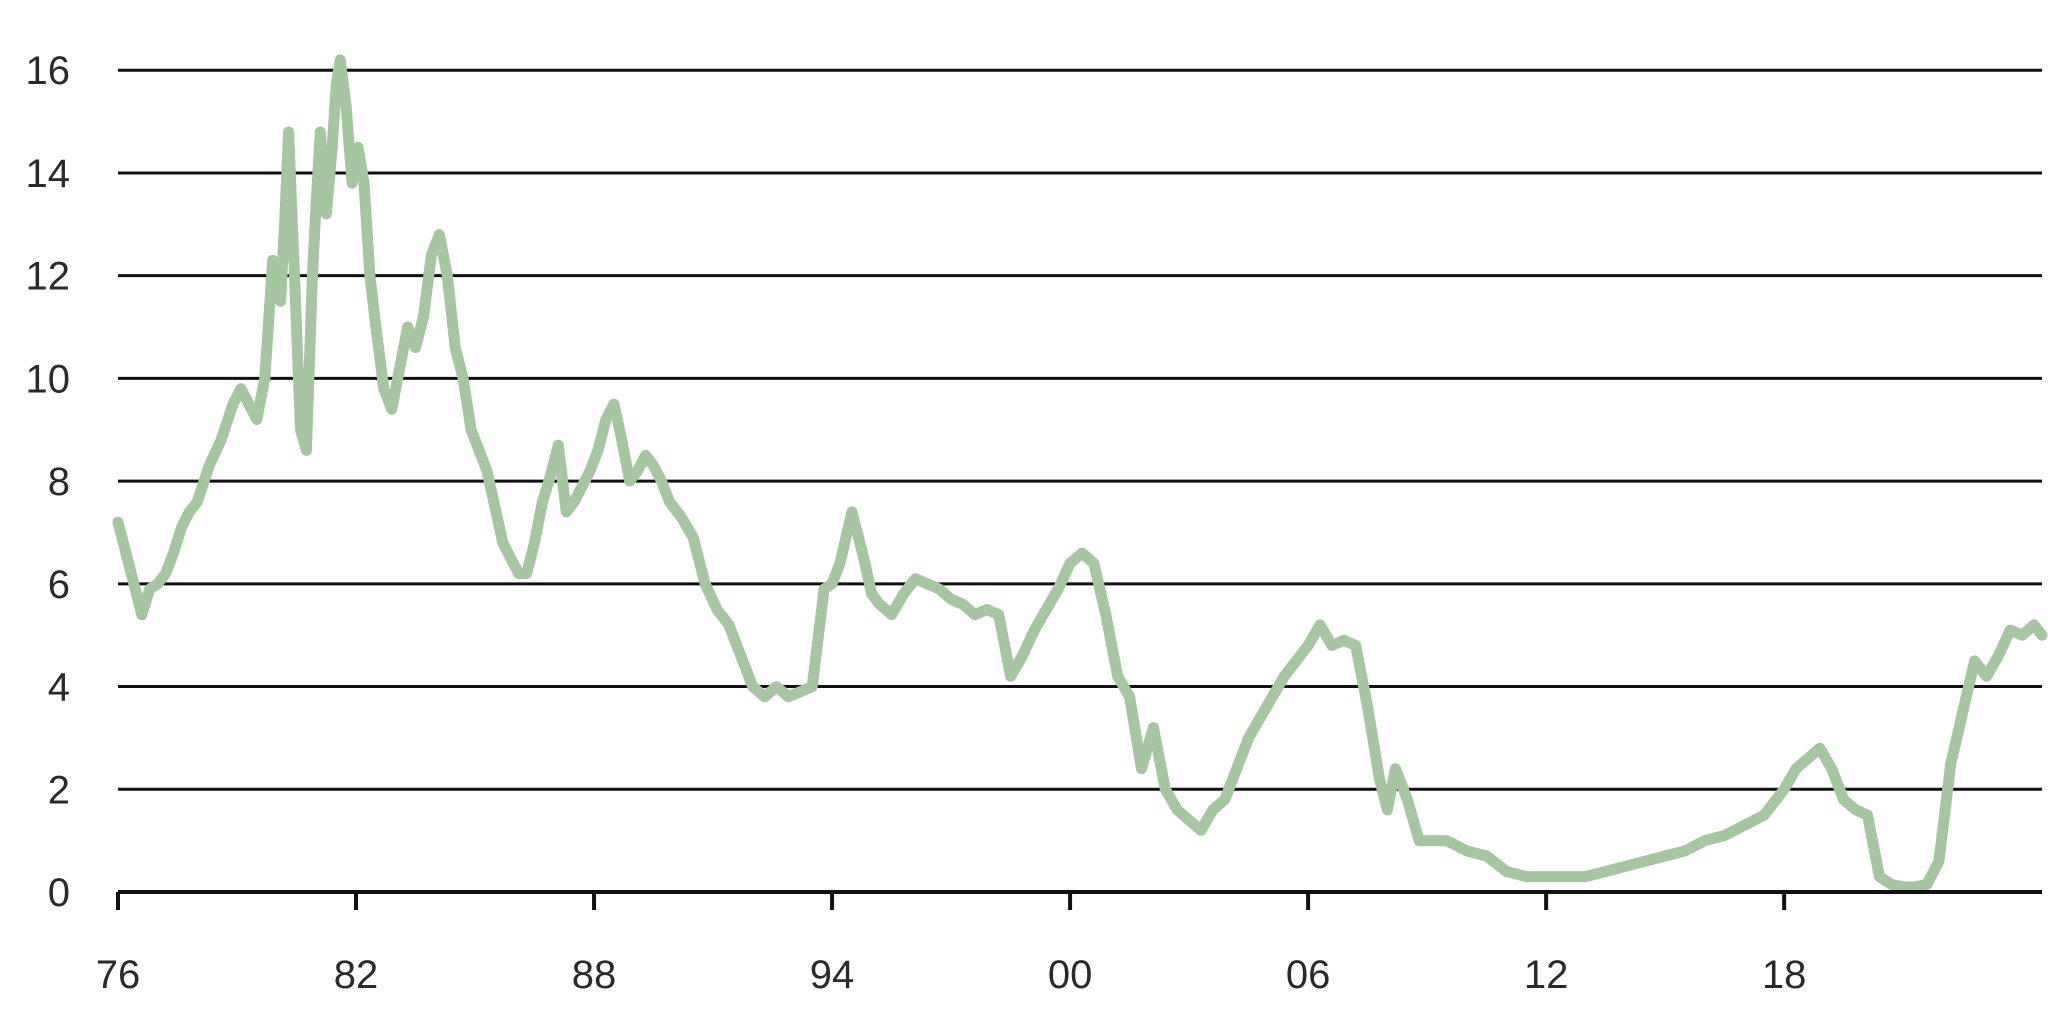 The image size is (2068, 1016). I want to click on x-tick-label: 06, so click(1308, 975).